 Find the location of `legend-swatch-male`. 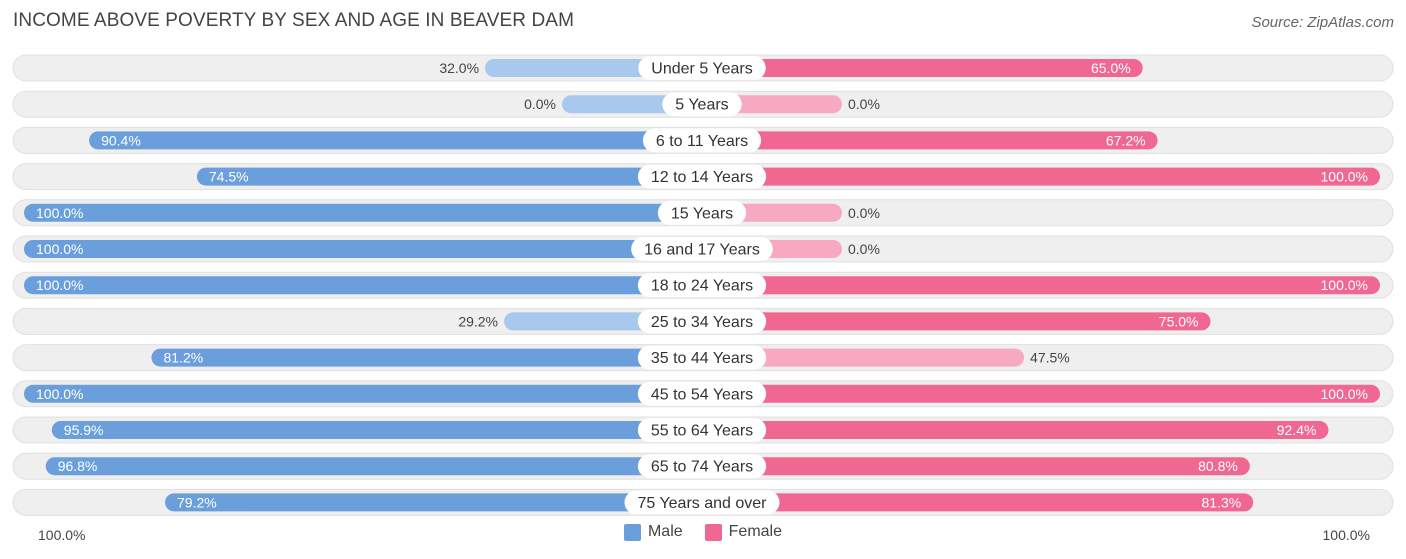

legend-swatch-male is located at coordinates (632, 532).